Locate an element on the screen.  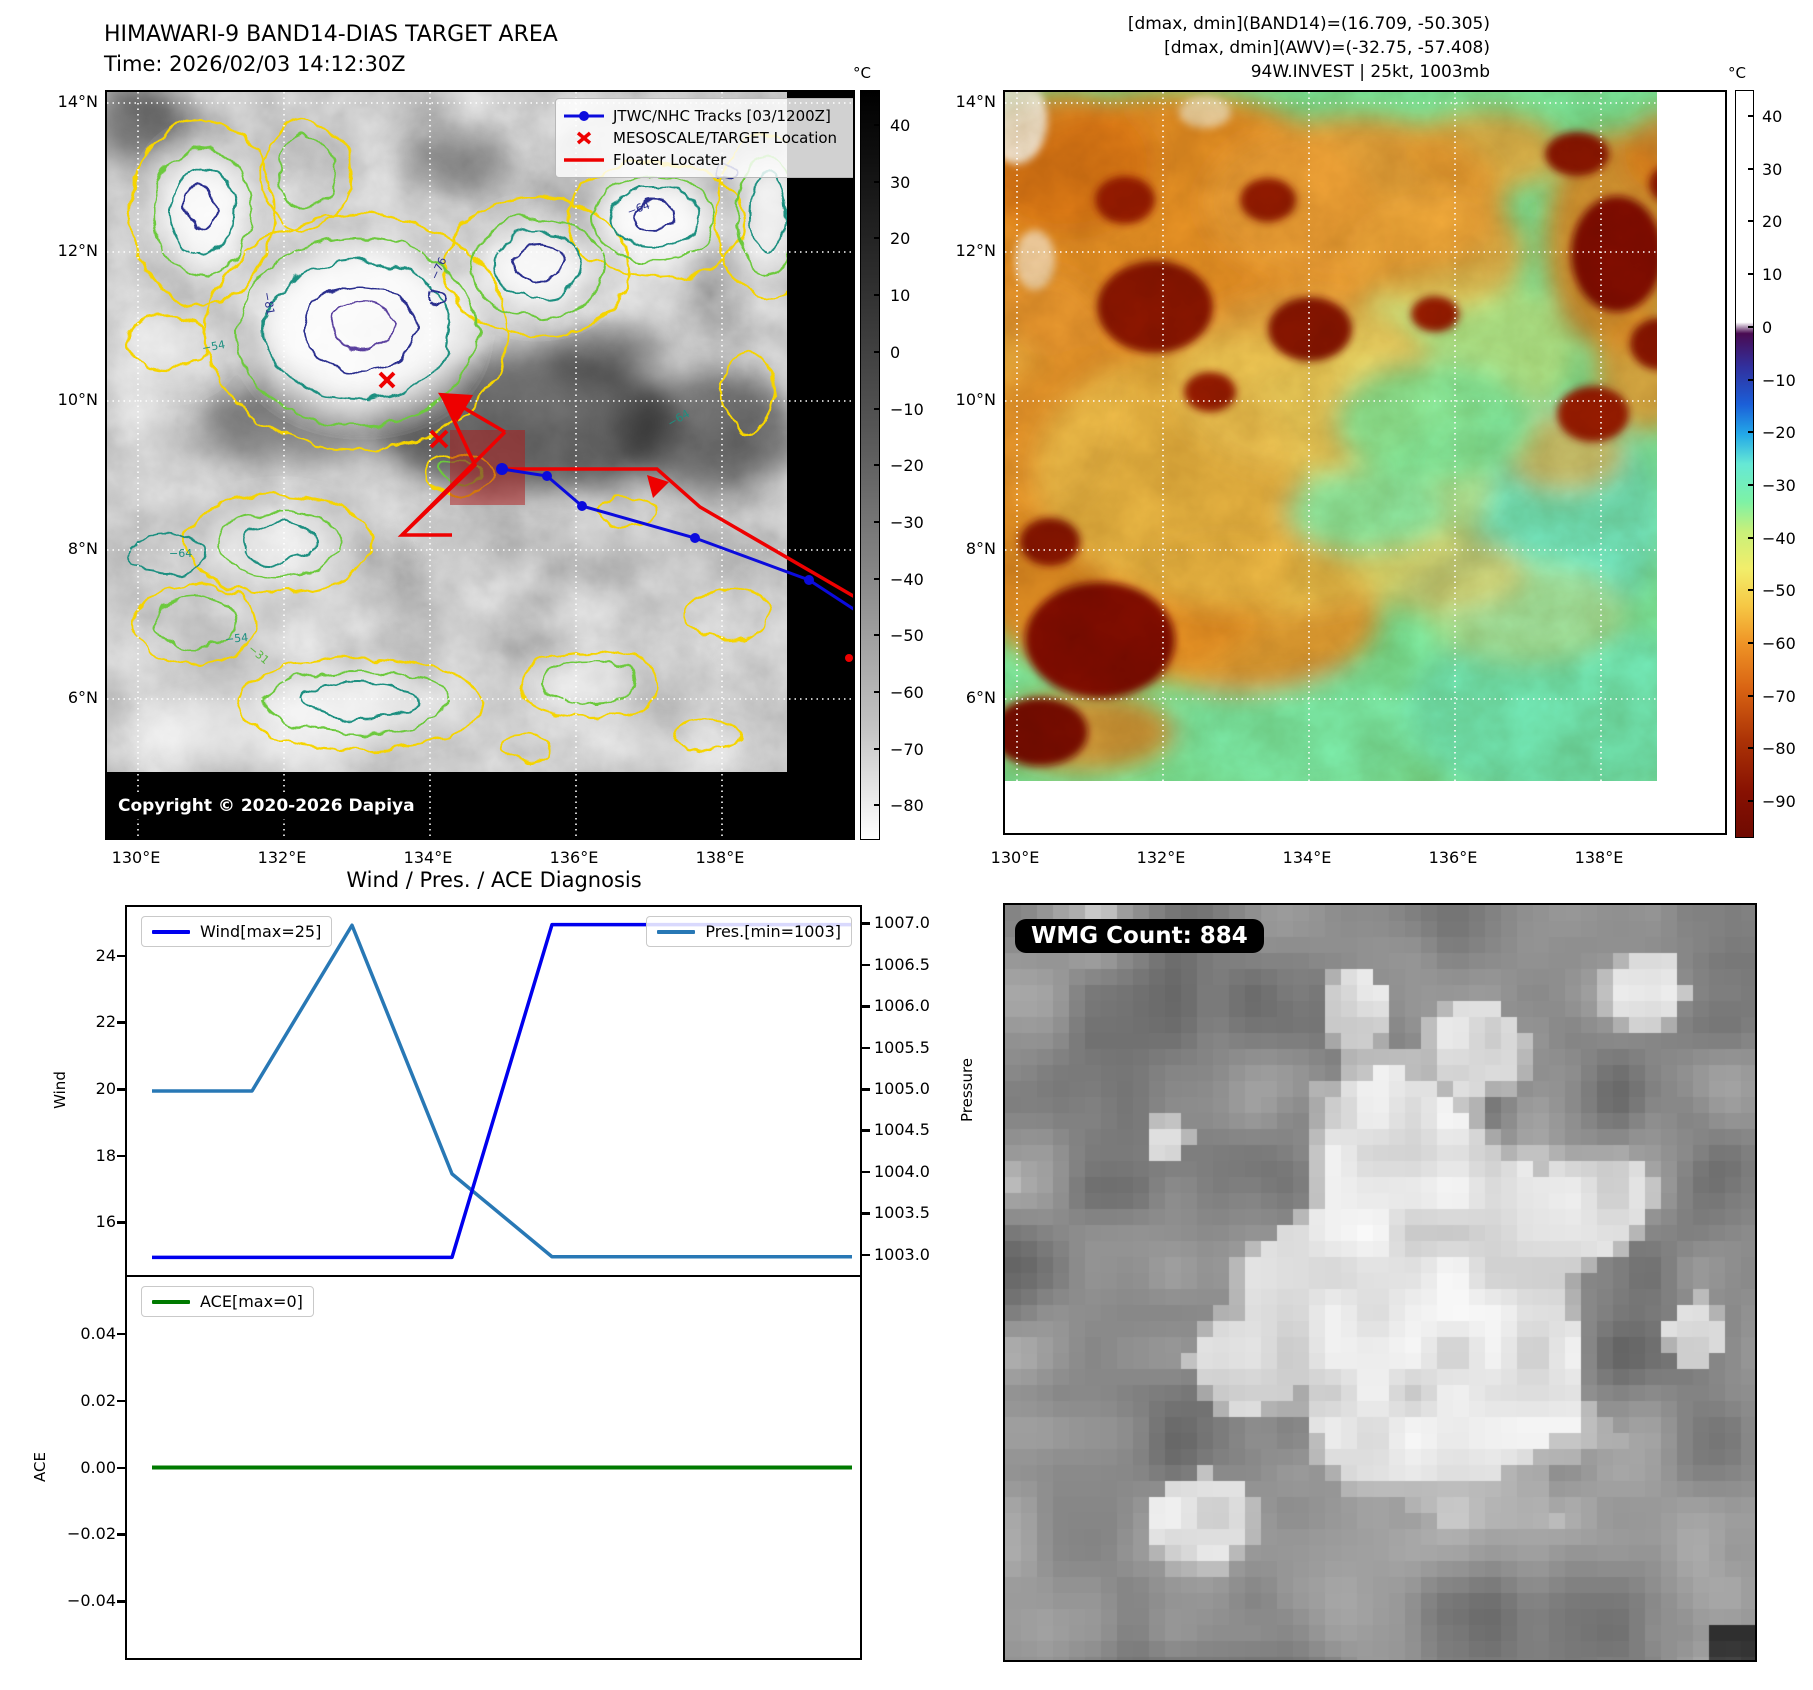
legend-floater-label: Floater Locater is located at coordinates (670, 160).